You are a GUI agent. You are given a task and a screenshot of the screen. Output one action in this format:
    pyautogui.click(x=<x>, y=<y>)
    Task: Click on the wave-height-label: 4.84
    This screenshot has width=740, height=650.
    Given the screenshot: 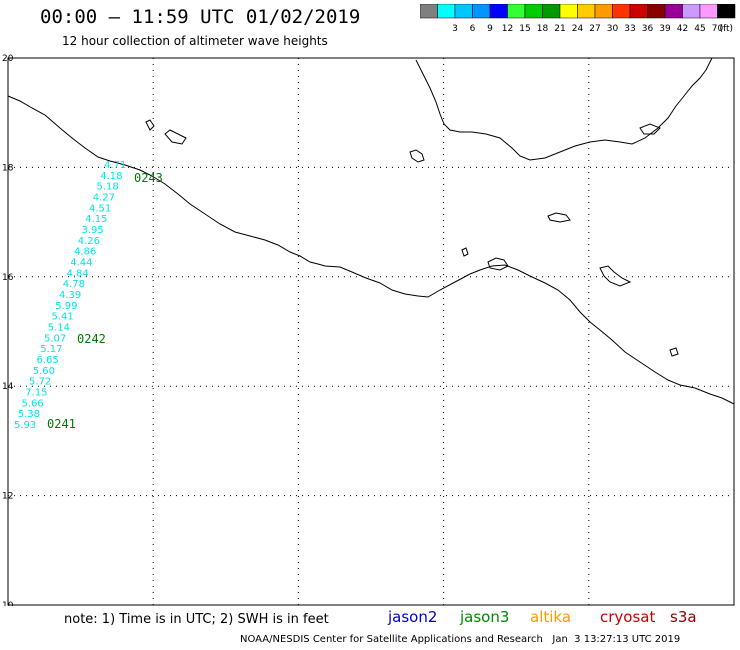 What is the action you would take?
    pyautogui.click(x=78, y=273)
    